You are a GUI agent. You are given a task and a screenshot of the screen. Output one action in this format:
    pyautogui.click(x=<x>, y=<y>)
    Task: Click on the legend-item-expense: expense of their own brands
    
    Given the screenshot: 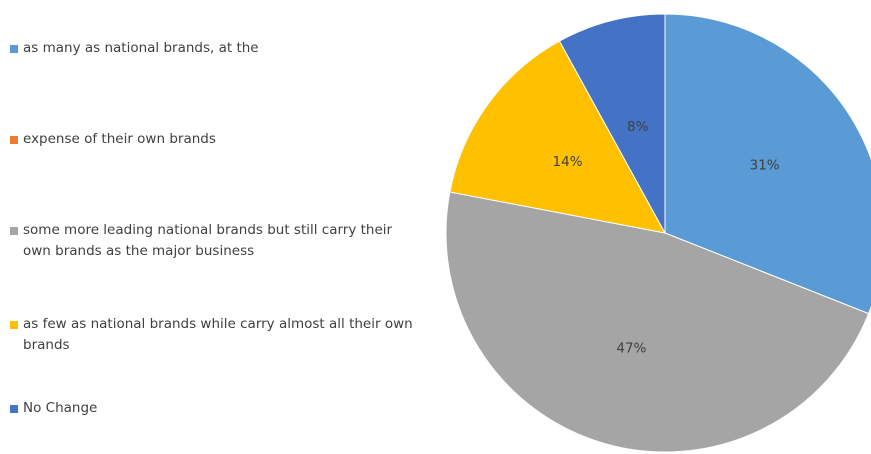 What is the action you would take?
    pyautogui.click(x=113, y=139)
    